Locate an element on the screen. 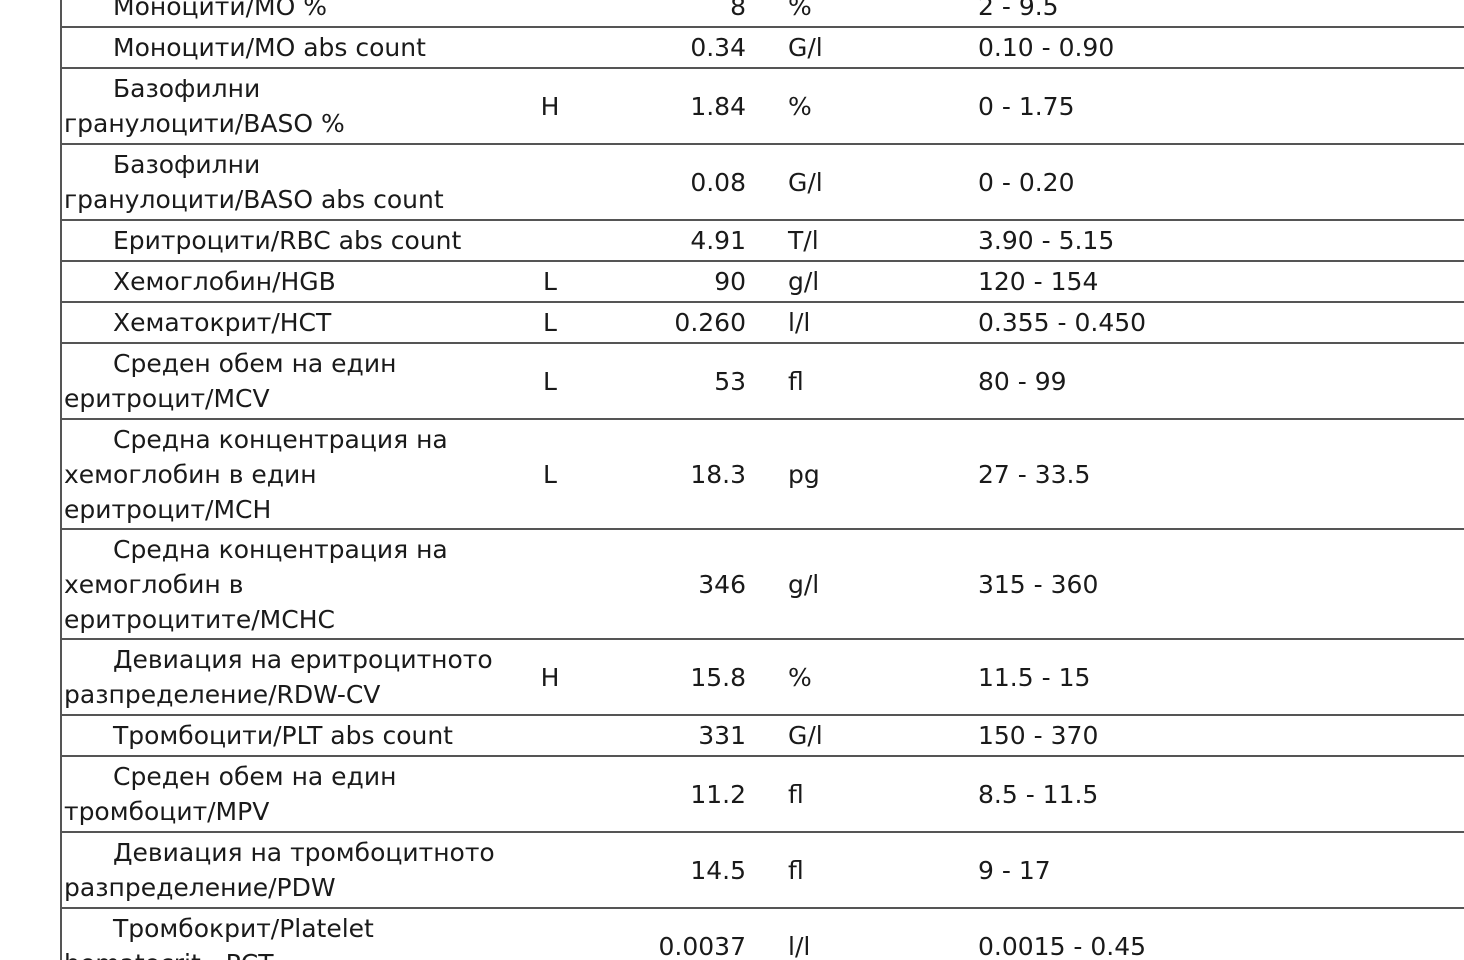  range-cell: 315 - 360 is located at coordinates (1038, 584).